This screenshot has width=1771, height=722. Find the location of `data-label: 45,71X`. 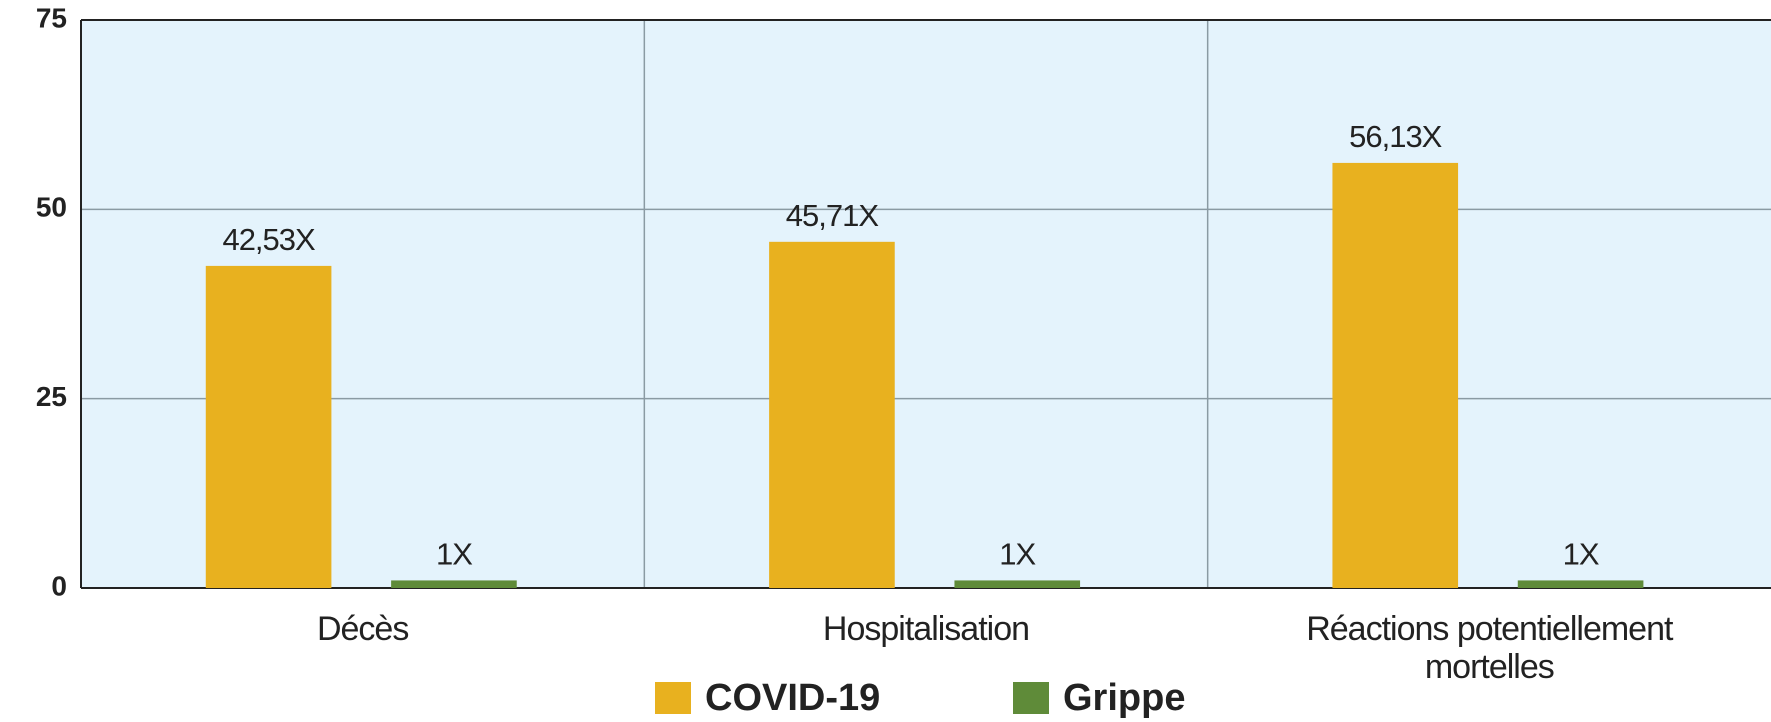

data-label: 45,71X is located at coordinates (833, 215).